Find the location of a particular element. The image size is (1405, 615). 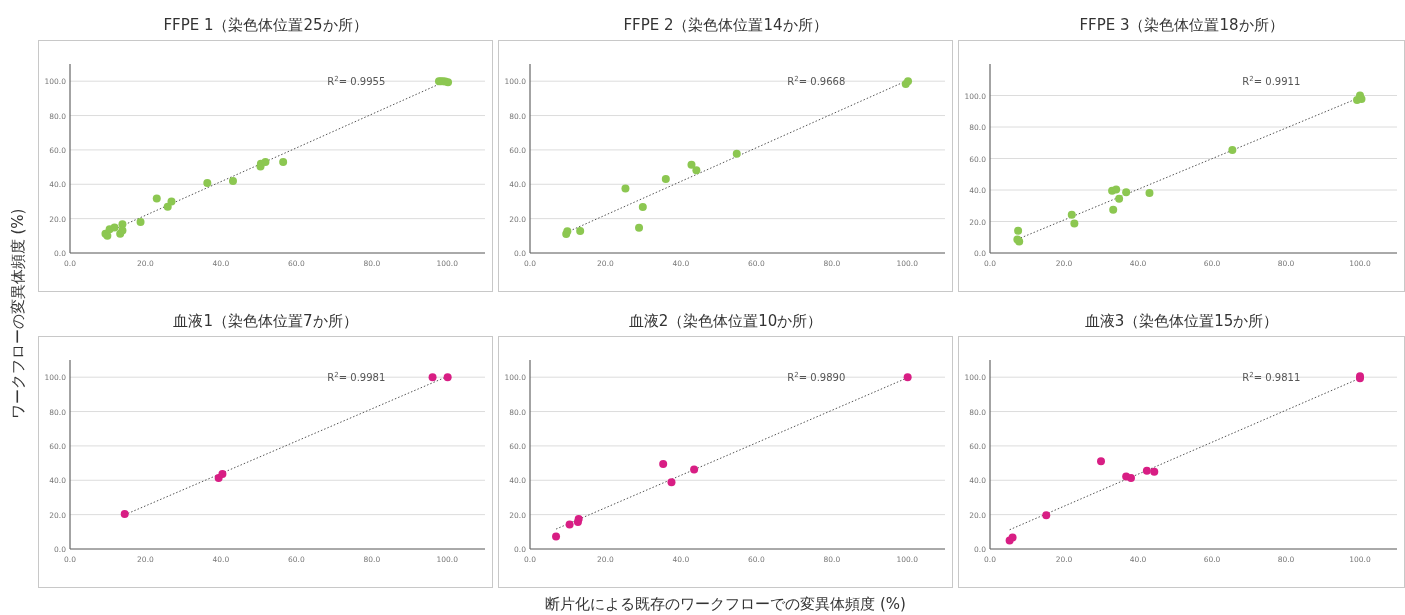

chart-title: 血液1（染色体位置7か所） is located at coordinates (265, 321).